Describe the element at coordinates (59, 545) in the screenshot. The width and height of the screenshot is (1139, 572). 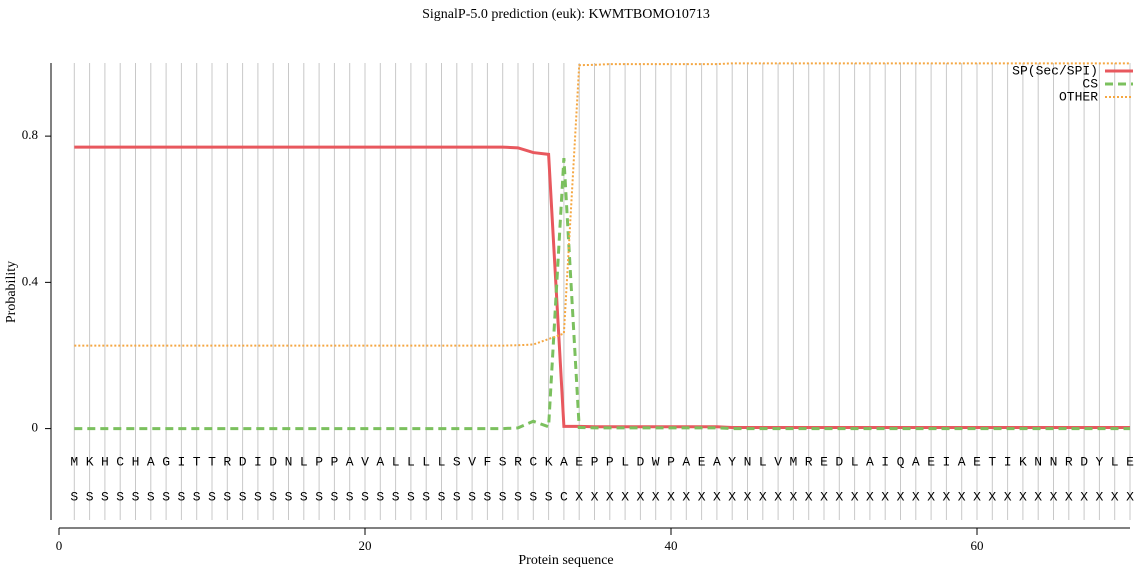
I see `x-tick-label: 0` at that location.